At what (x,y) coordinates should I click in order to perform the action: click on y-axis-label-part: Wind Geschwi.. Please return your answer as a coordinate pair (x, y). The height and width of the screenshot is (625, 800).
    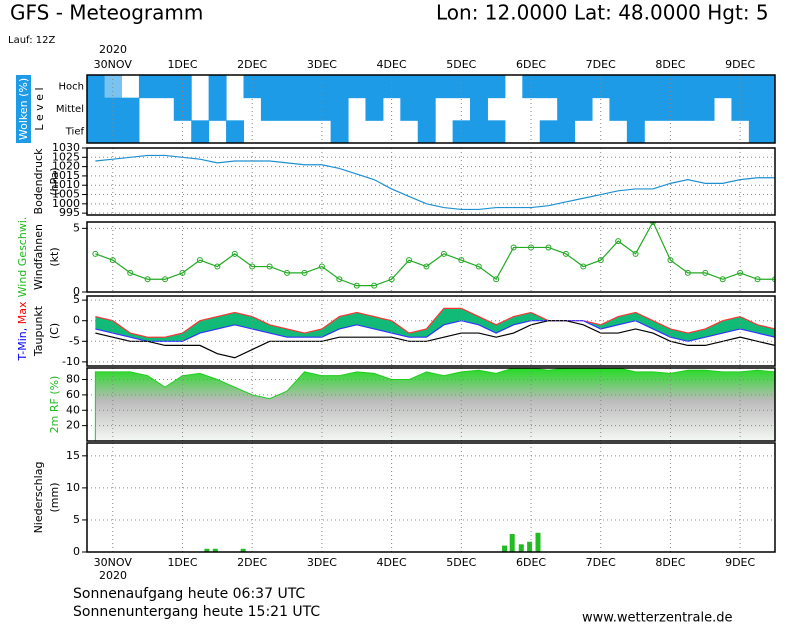
    Looking at the image, I should click on (22, 257).